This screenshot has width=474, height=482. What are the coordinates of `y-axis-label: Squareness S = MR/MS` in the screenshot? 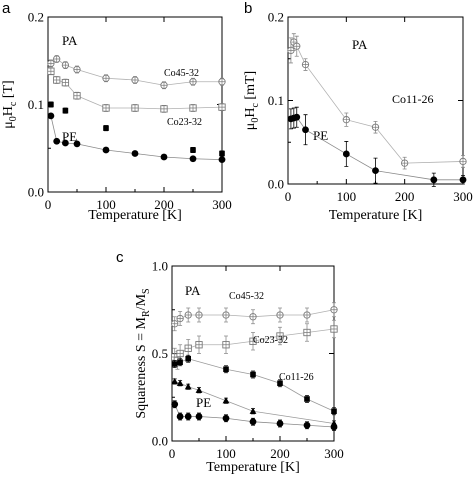 It's located at (143, 353).